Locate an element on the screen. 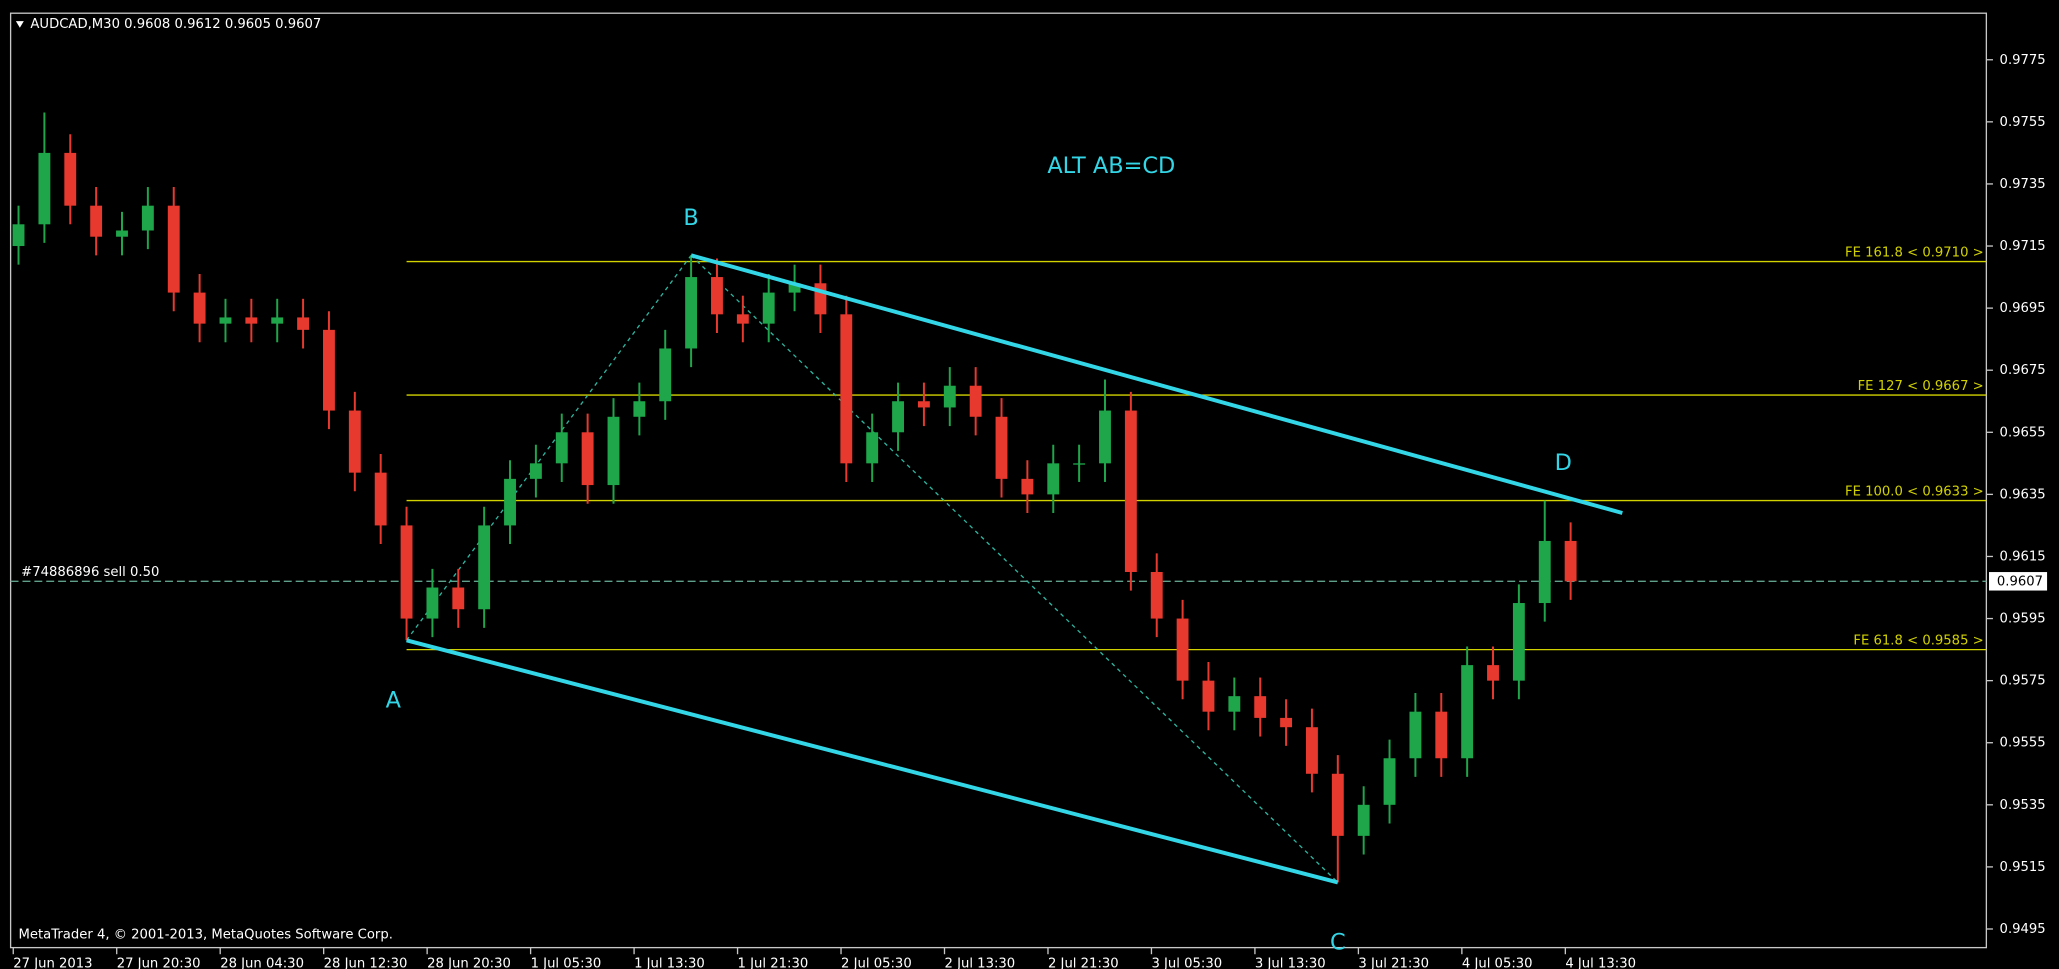 The width and height of the screenshot is (2059, 969). y-tick-label: 0.9575 is located at coordinates (2023, 681).